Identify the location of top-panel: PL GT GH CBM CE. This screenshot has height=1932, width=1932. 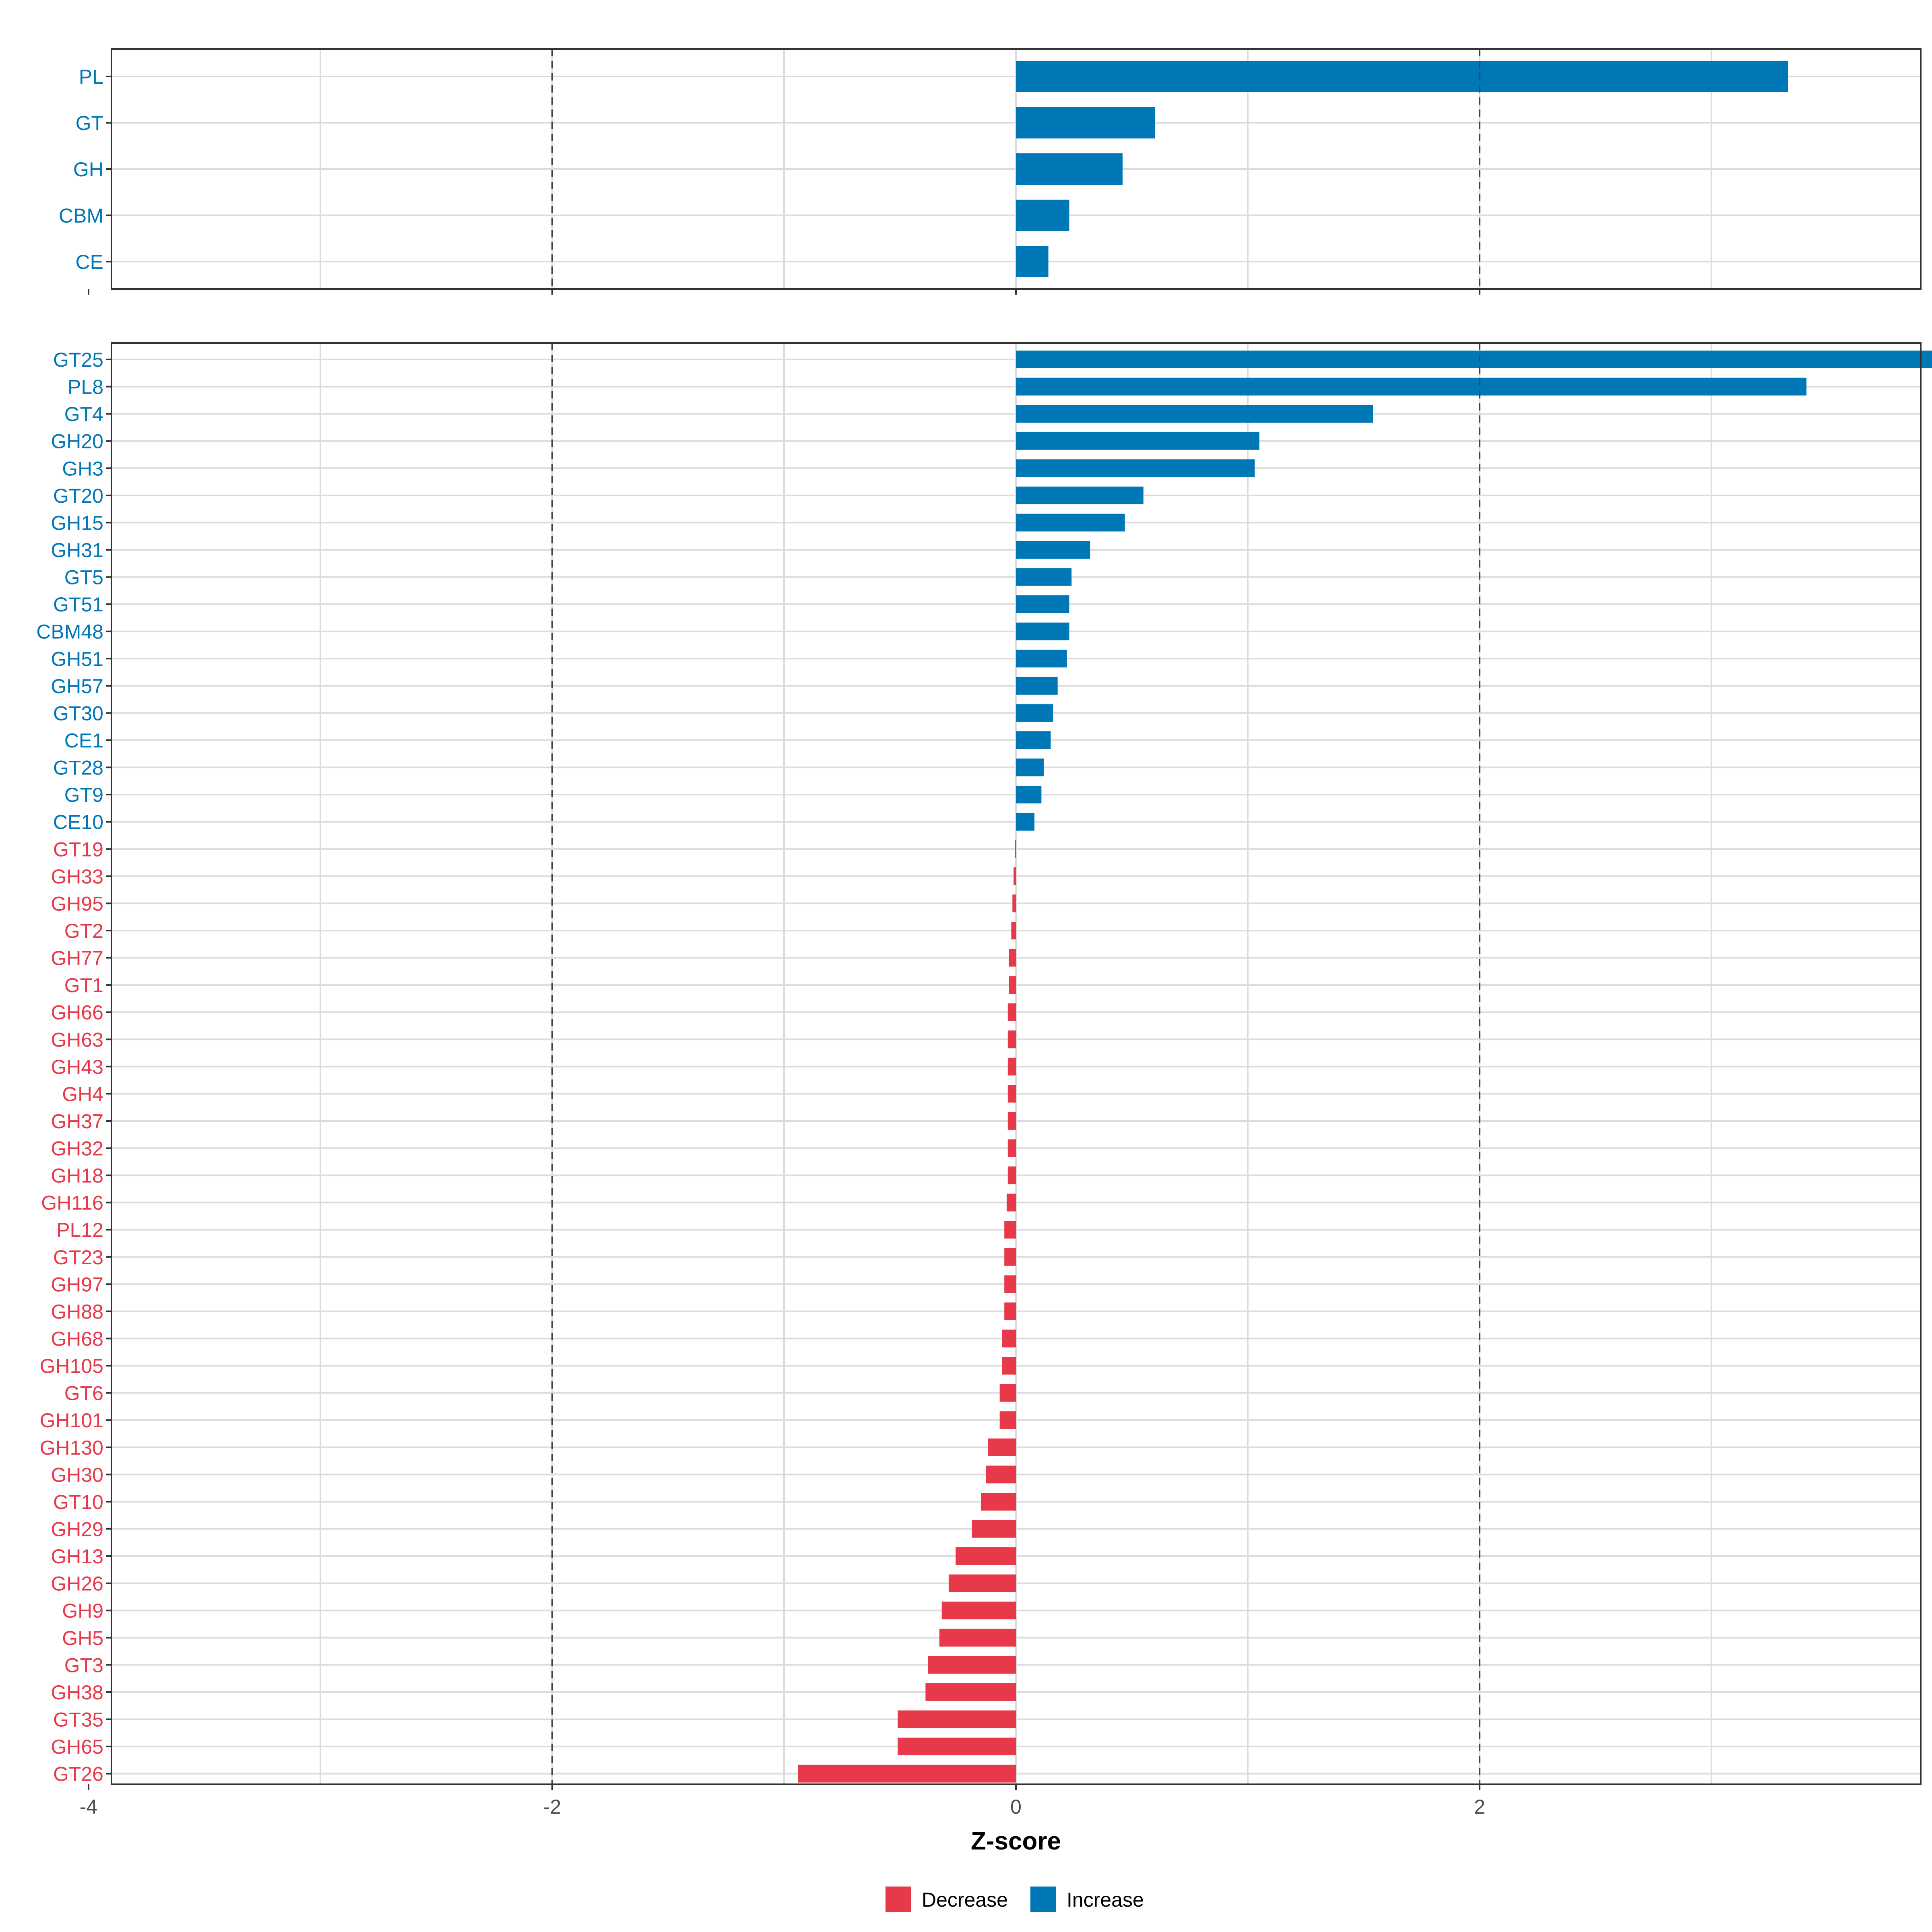
(990, 171).